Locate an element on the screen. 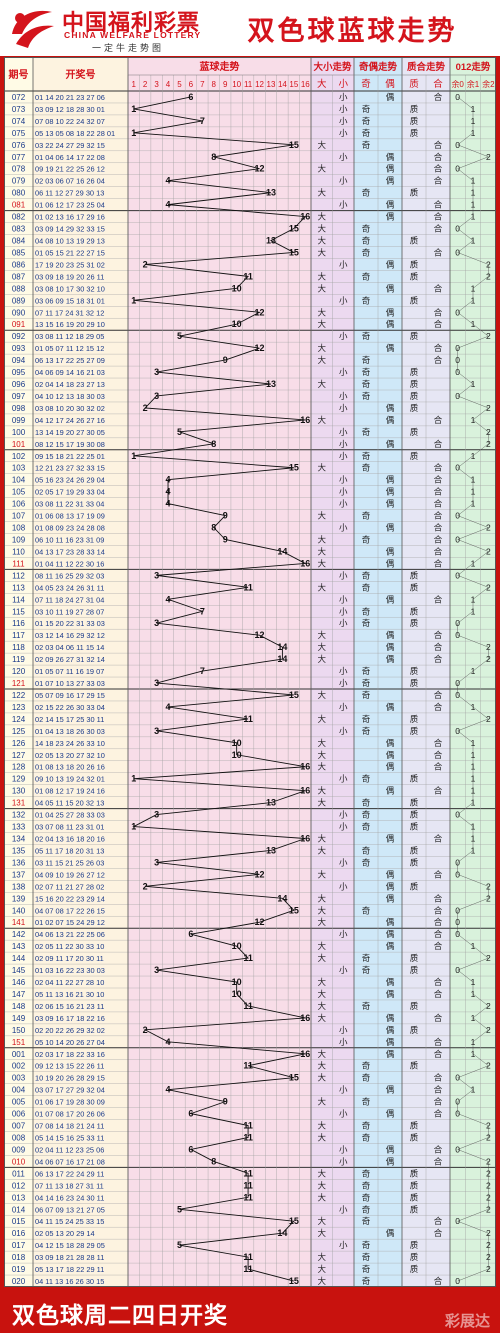 The height and width of the screenshot is (1333, 500). blue-value-label: 8 is located at coordinates (213, 528).